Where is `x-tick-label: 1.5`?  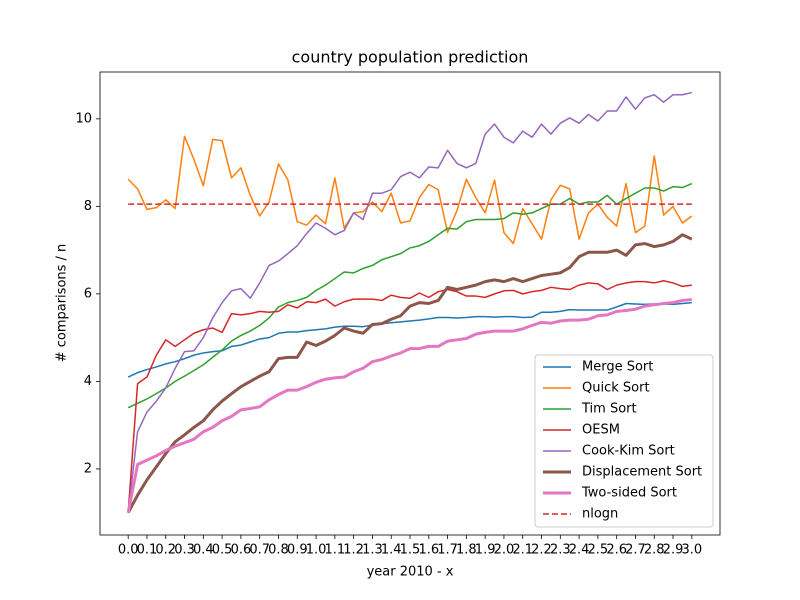 x-tick-label: 1.5 is located at coordinates (410, 550).